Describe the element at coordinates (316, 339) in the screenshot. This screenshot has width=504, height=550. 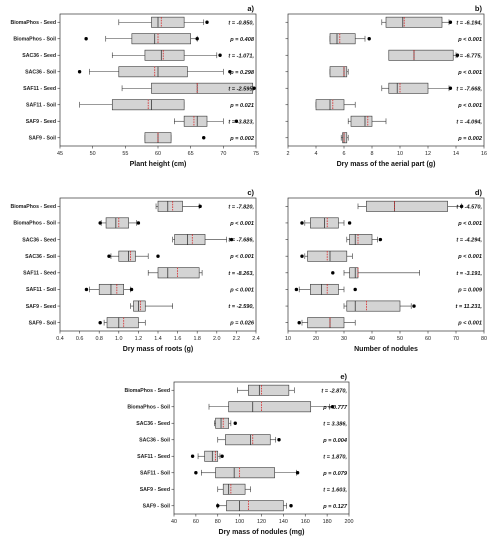
I see `x-tick-label: 20` at that location.